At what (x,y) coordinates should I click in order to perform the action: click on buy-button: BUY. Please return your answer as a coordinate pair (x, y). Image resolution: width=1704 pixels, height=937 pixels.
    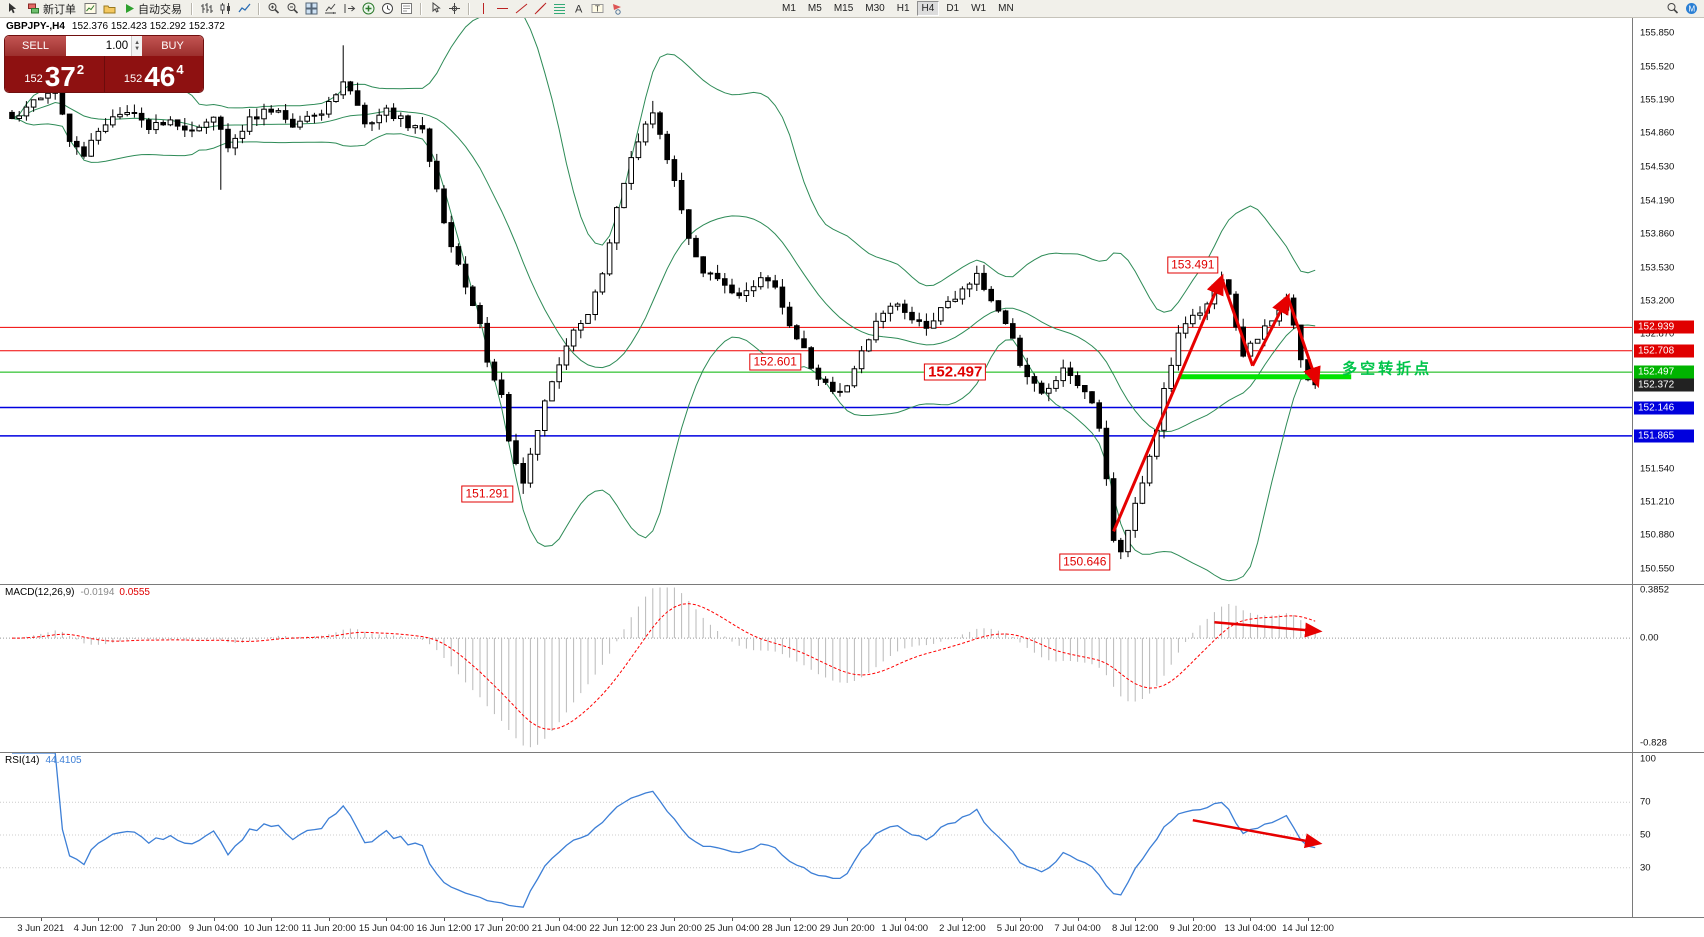
    Looking at the image, I should click on (172, 46).